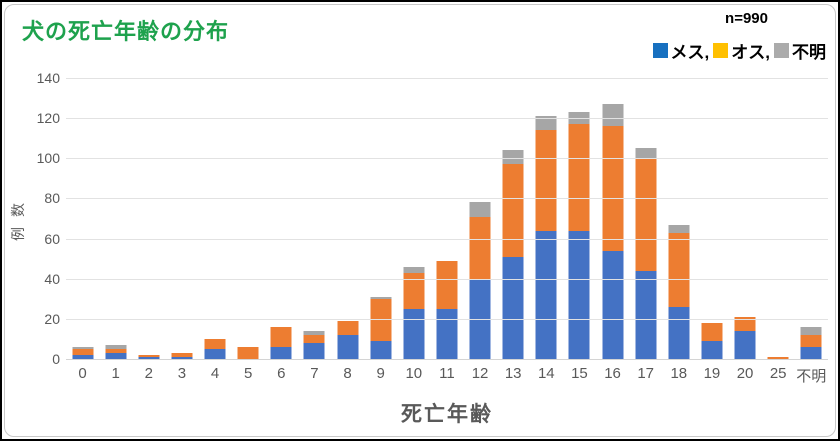 This screenshot has width=840, height=441. What do you see at coordinates (809, 52) in the screenshot?
I see `legend-label: 不明` at bounding box center [809, 52].